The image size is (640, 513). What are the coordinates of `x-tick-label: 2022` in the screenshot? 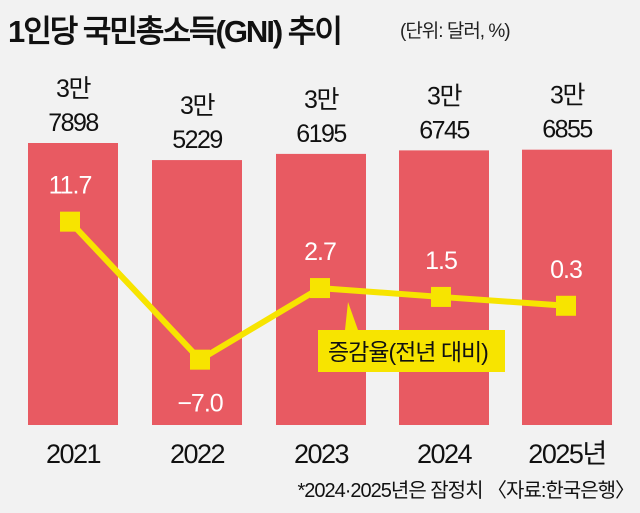 It's located at (197, 454).